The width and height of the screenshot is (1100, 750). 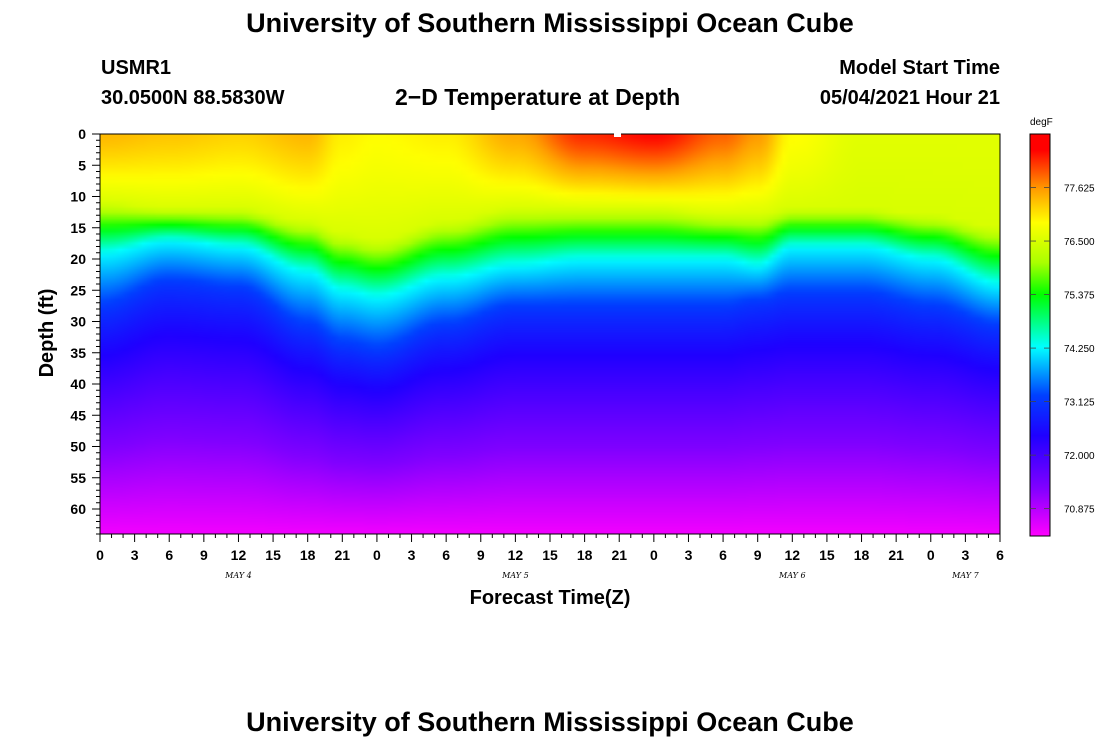 What do you see at coordinates (1079, 242) in the screenshot?
I see `colorbar-tick-label: 76.500` at bounding box center [1079, 242].